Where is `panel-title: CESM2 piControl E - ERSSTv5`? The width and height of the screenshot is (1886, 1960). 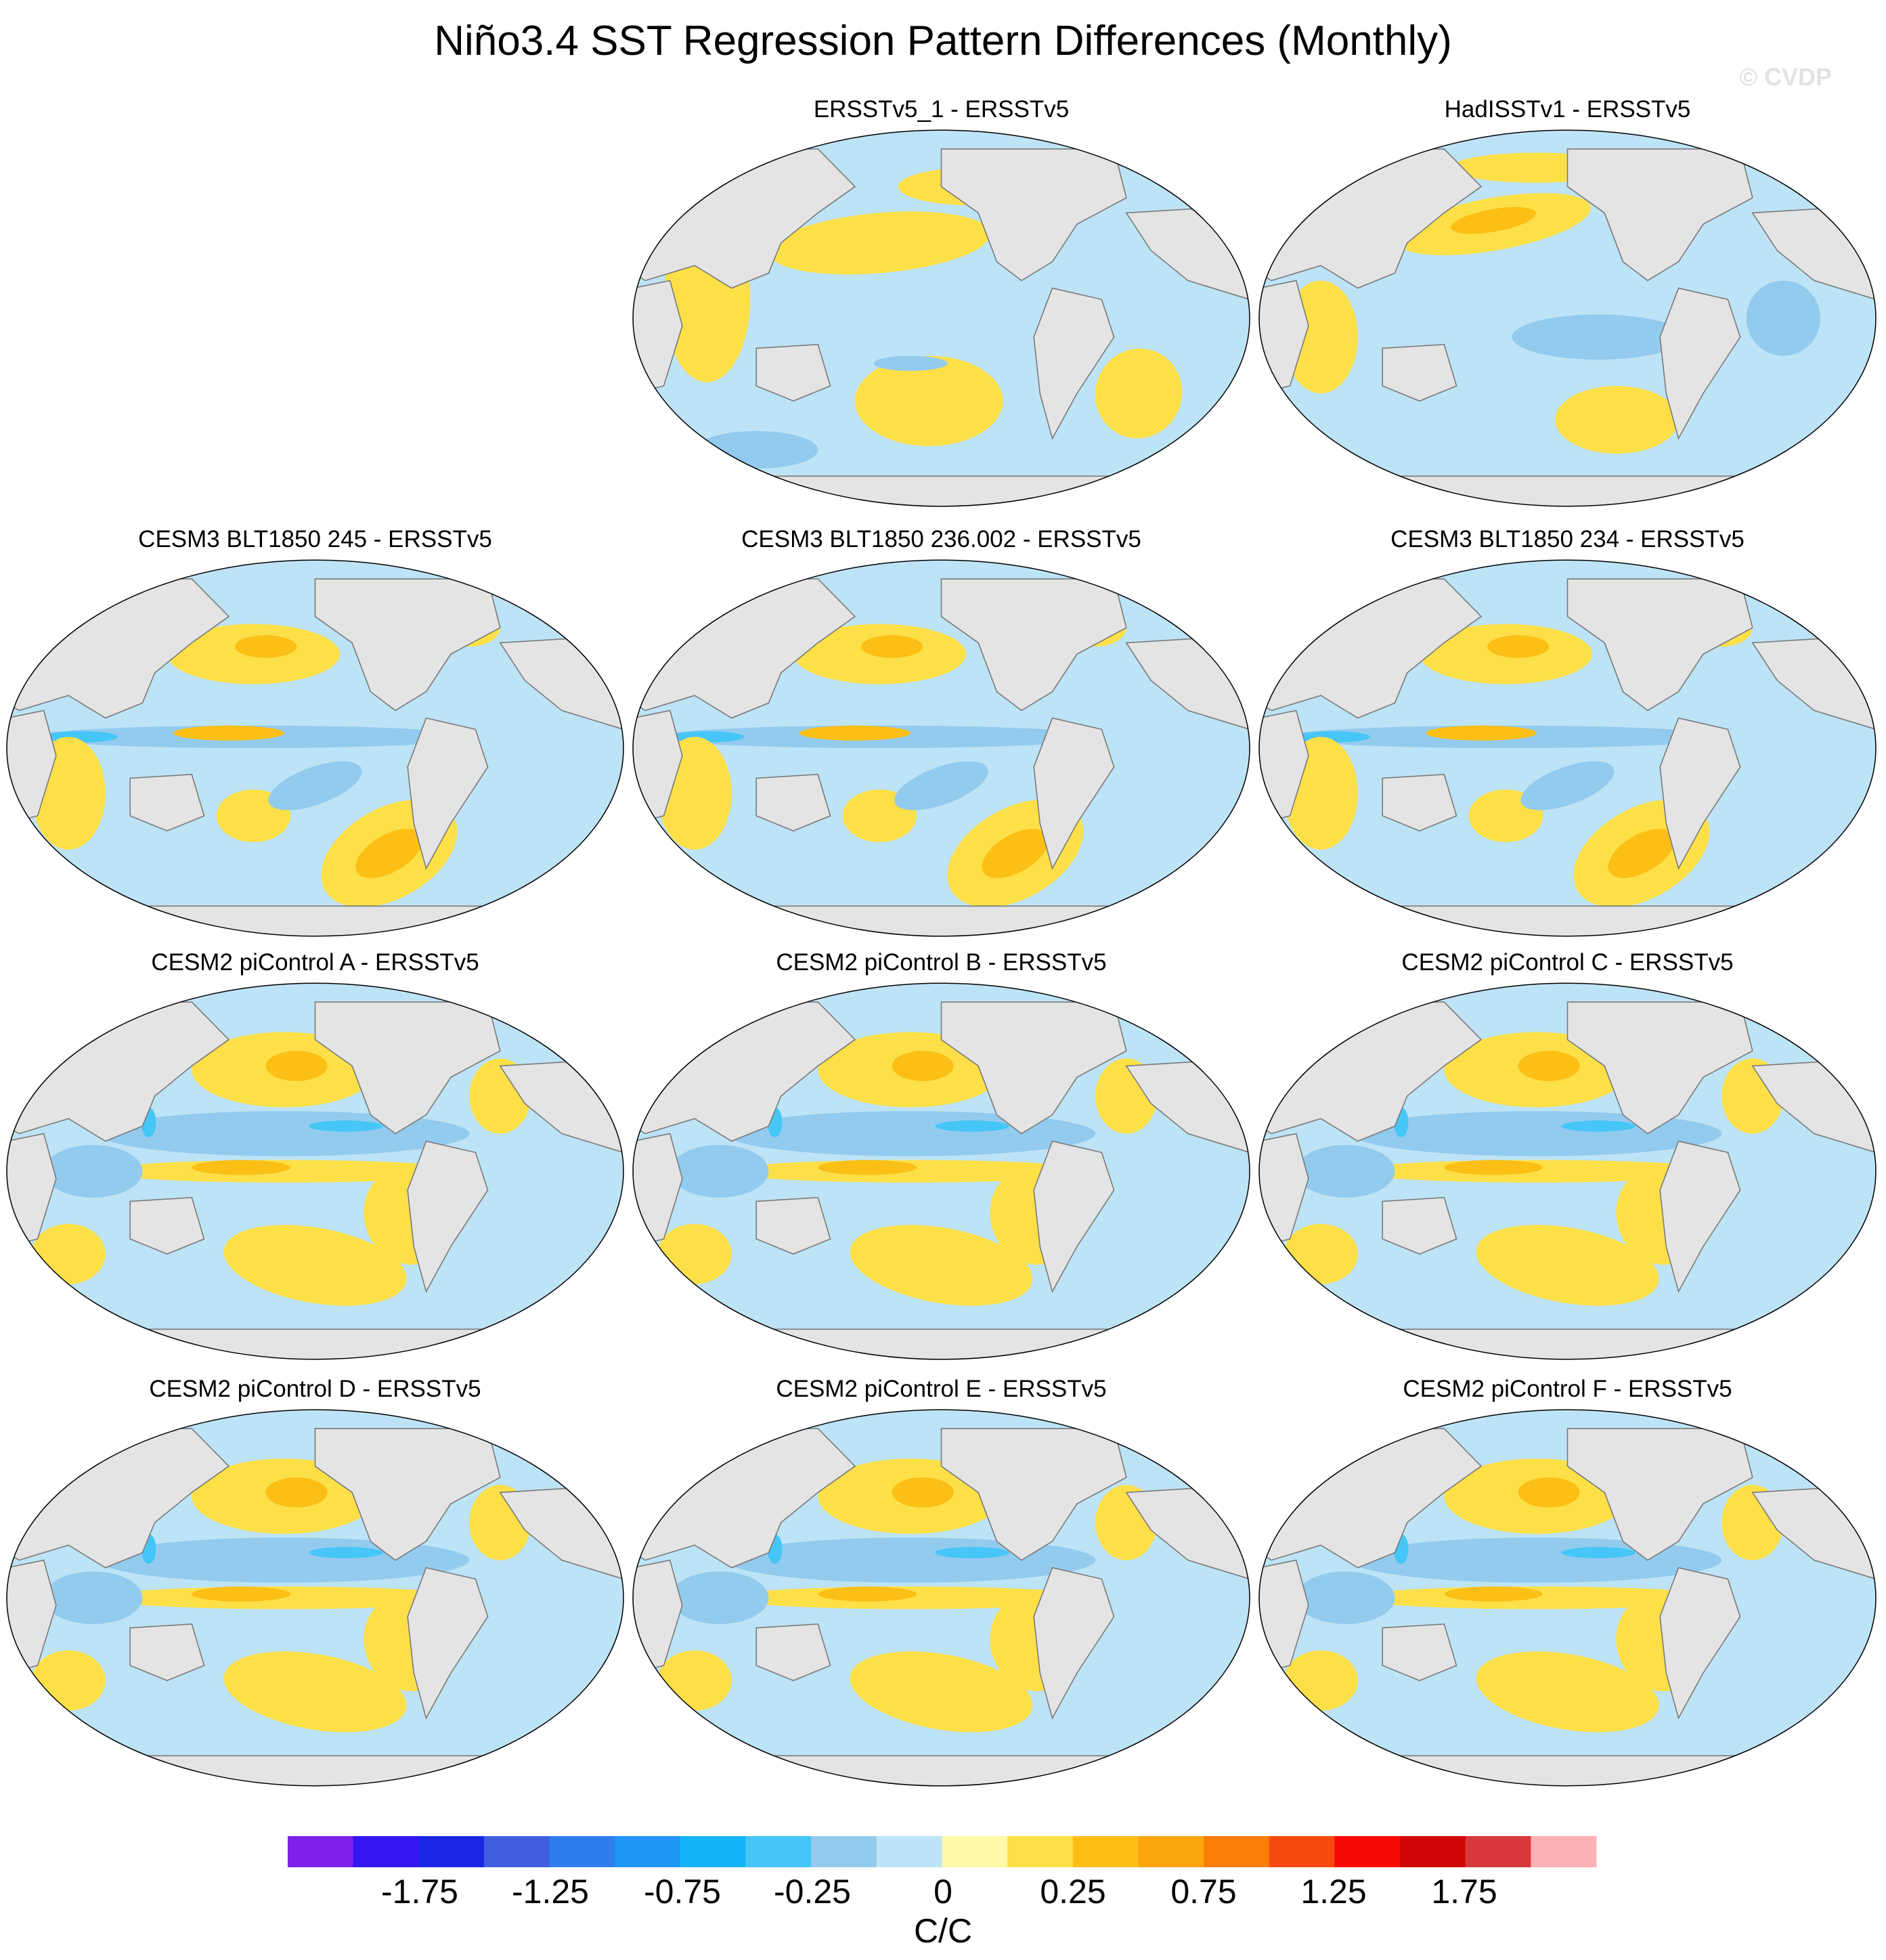 panel-title: CESM2 piControl E - ERSSTv5 is located at coordinates (941, 1389).